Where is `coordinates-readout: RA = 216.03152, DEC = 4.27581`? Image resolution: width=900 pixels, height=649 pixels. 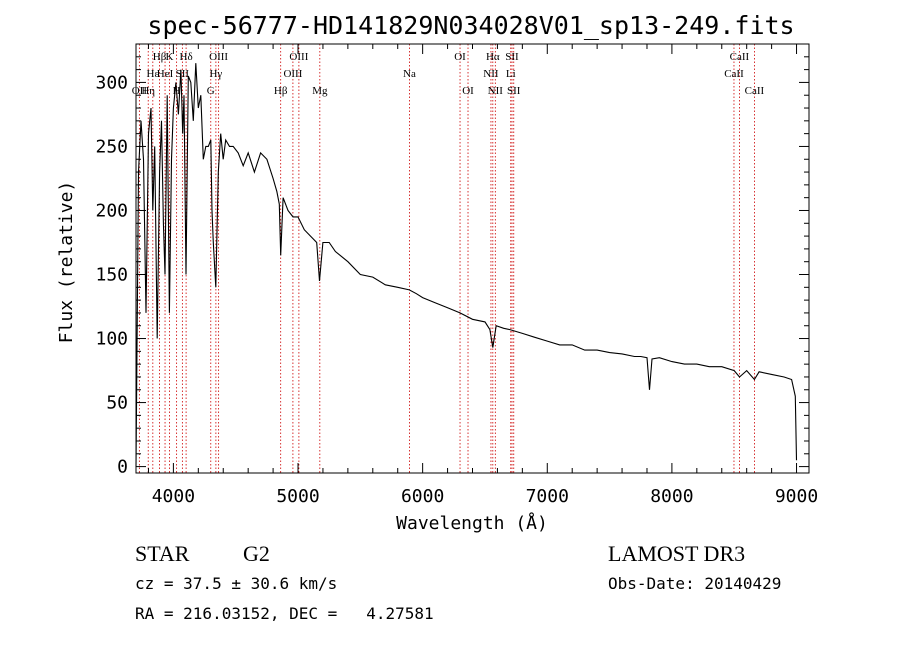 coordinates-readout: RA = 216.03152, DEC = 4.27581 is located at coordinates (284, 613).